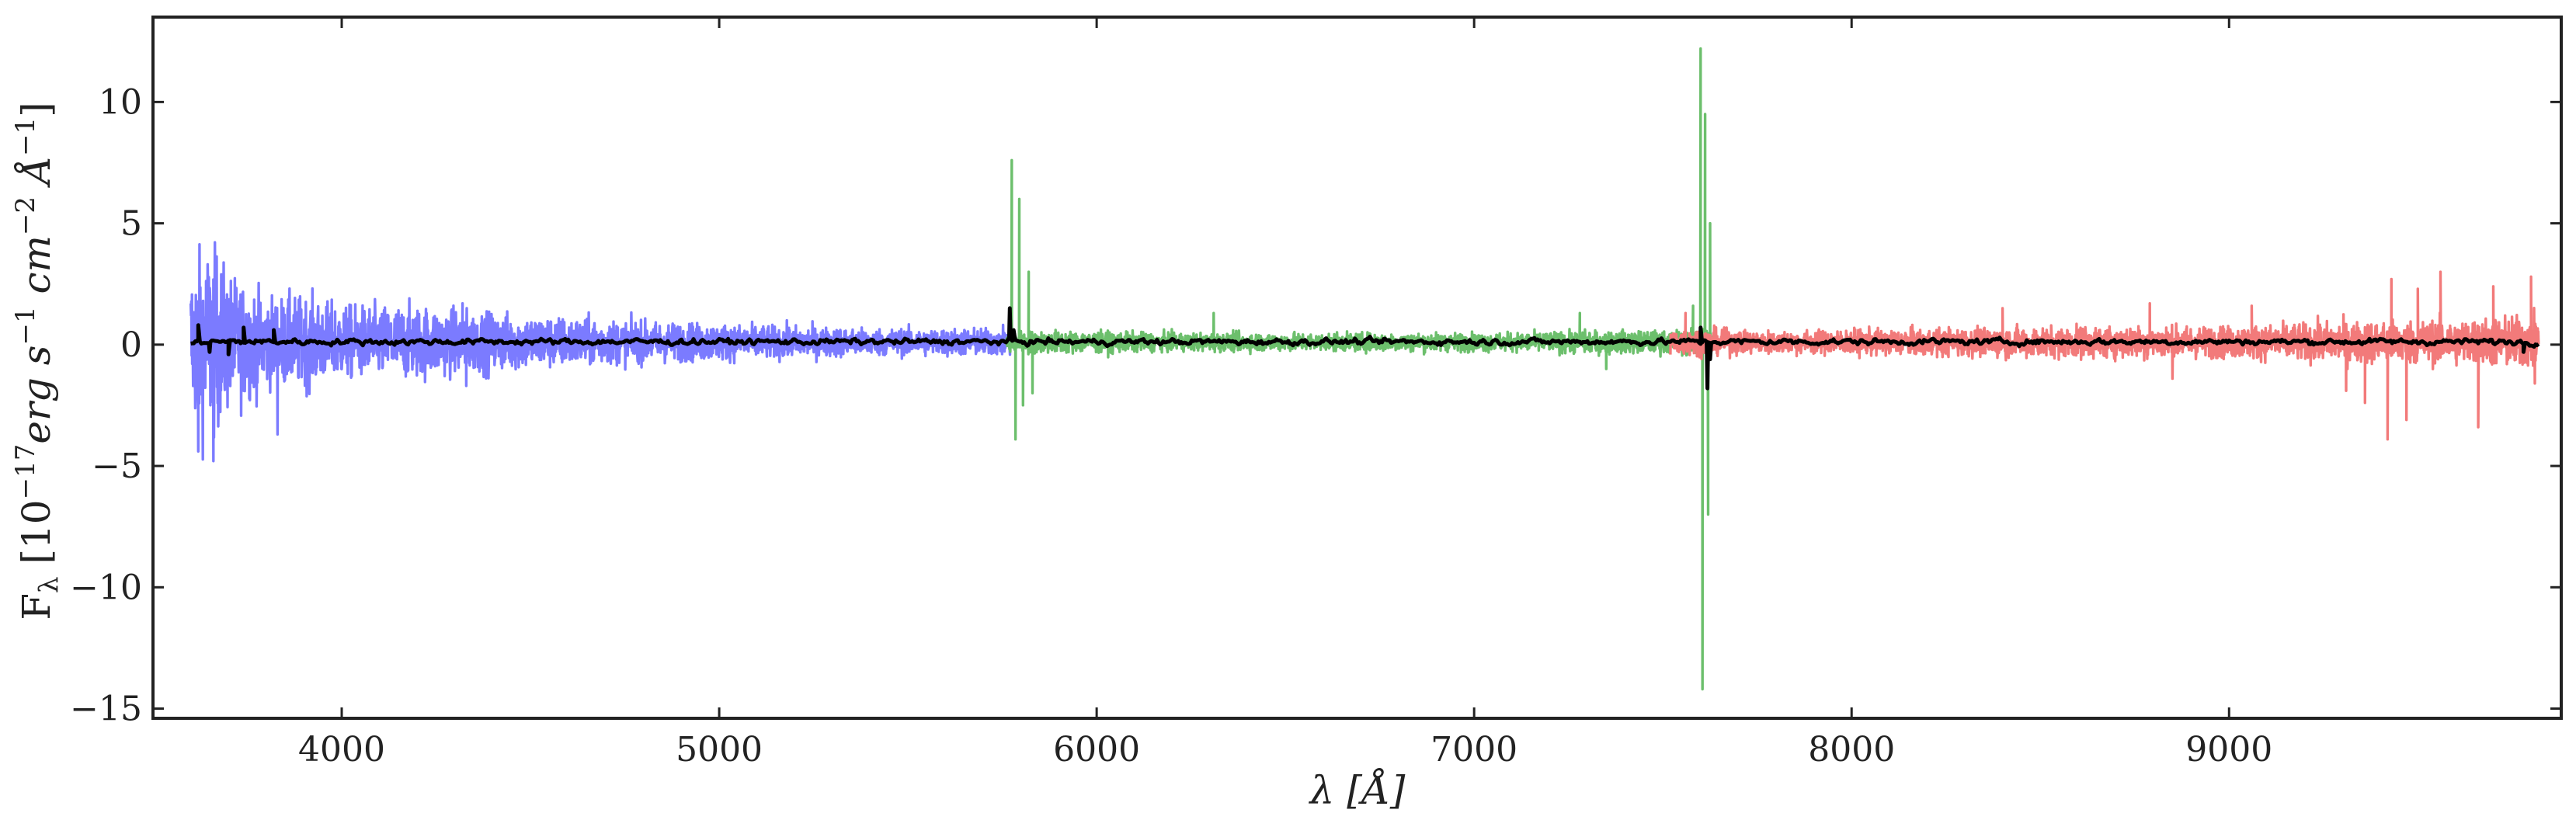 The width and height of the screenshot is (2576, 834). I want to click on y-tick-label: −10, so click(106, 587).